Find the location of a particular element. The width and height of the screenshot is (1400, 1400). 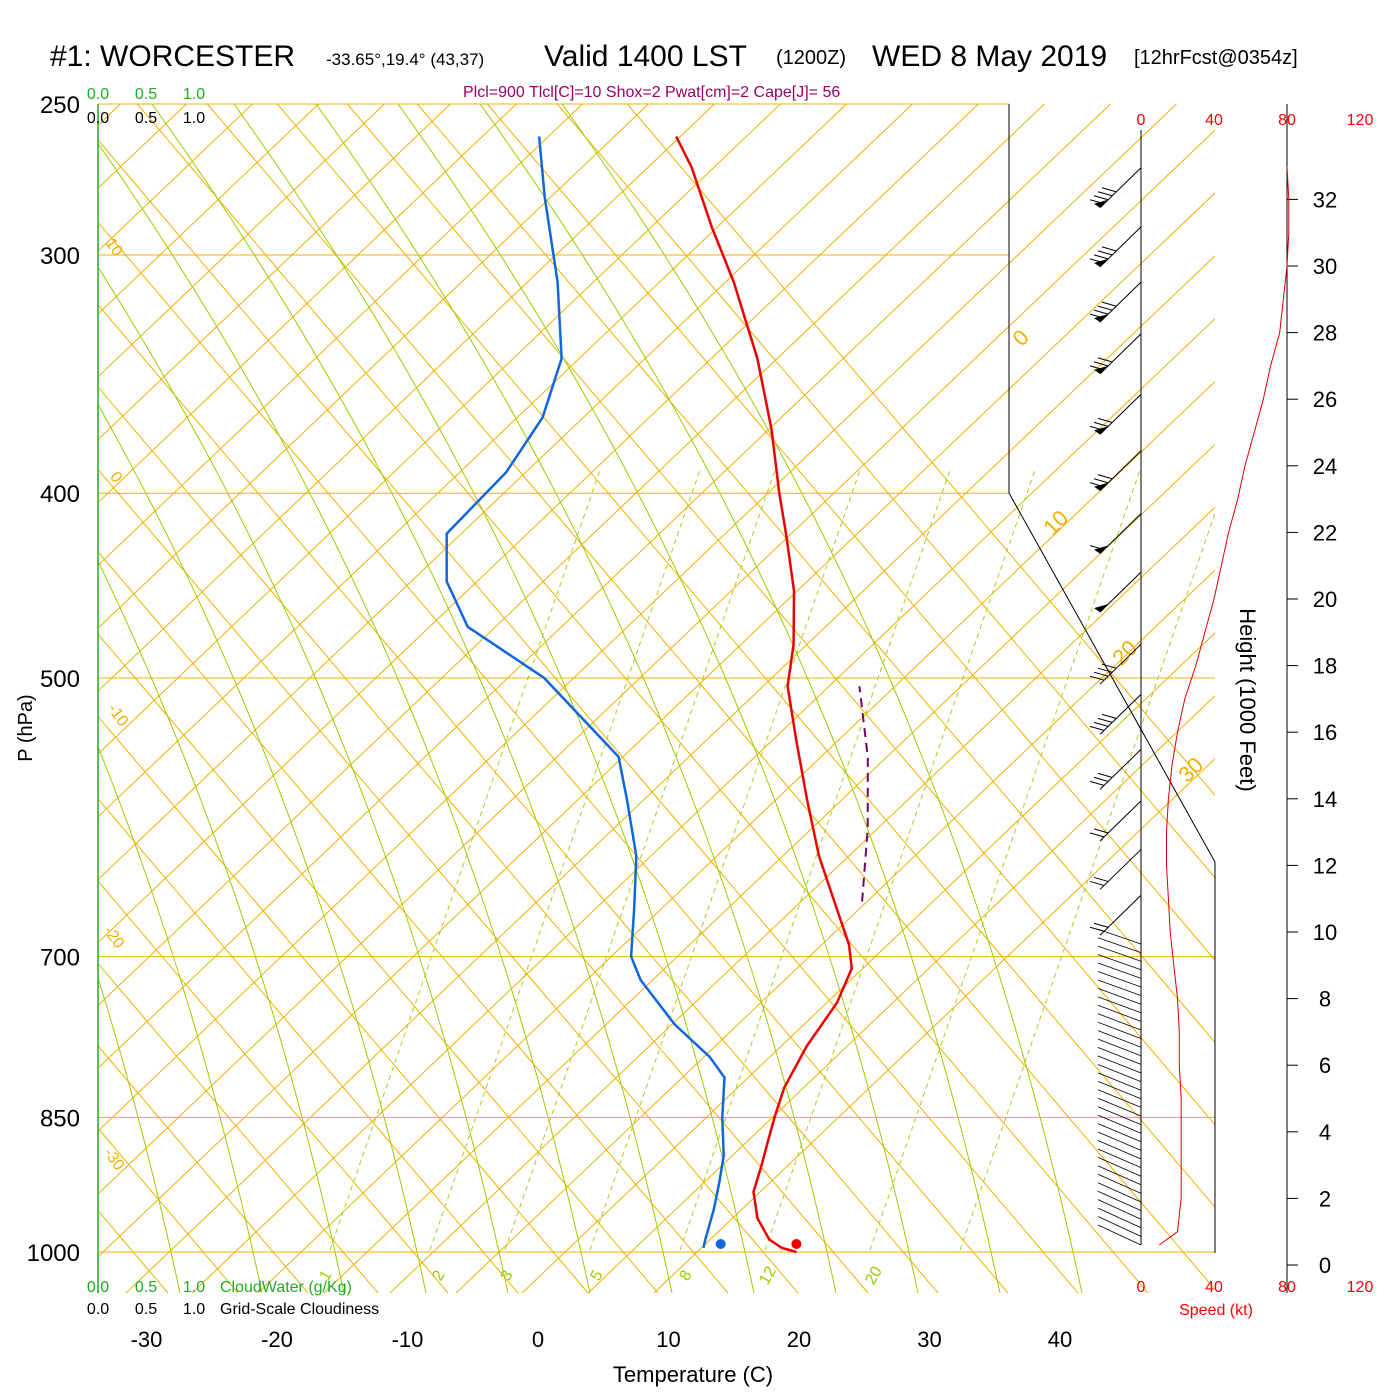

height-tick-label: 32 is located at coordinates (1325, 199).